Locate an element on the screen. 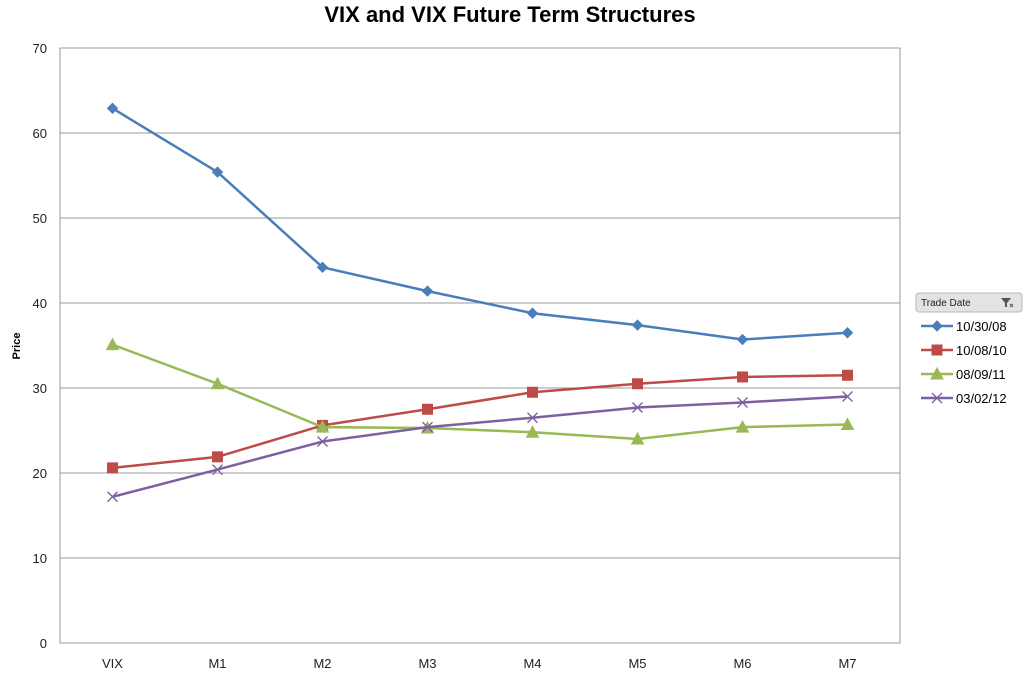 Image resolution: width=1024 pixels, height=681 pixels. x-tick-label: M1 is located at coordinates (217, 663).